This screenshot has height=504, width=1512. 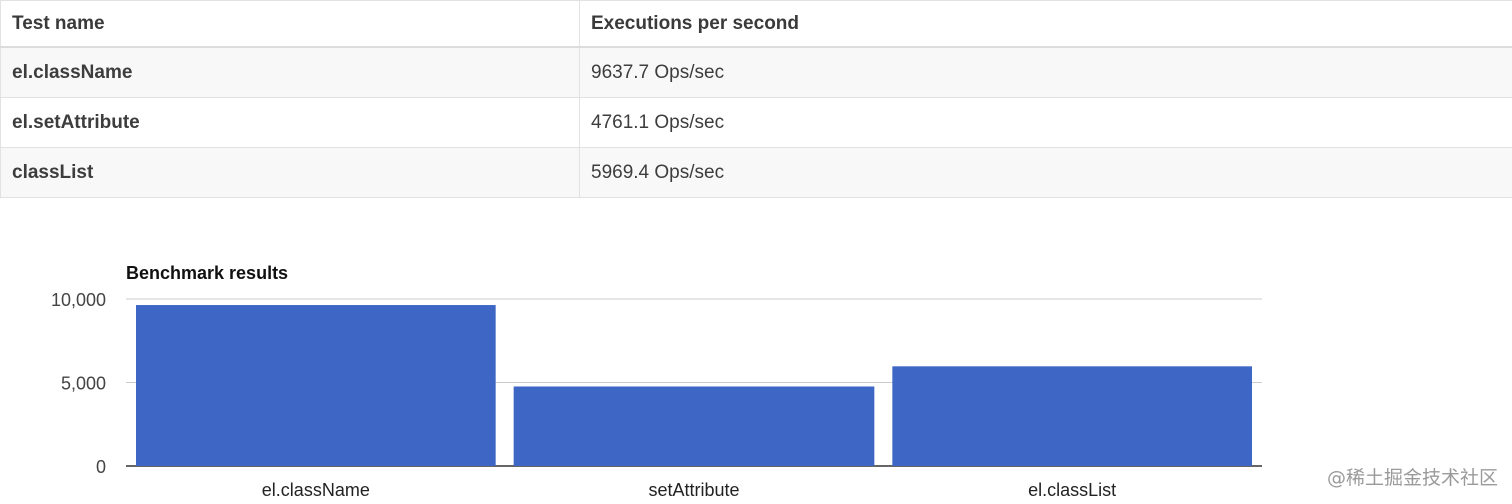 I want to click on bar-el-classname, so click(x=316, y=385).